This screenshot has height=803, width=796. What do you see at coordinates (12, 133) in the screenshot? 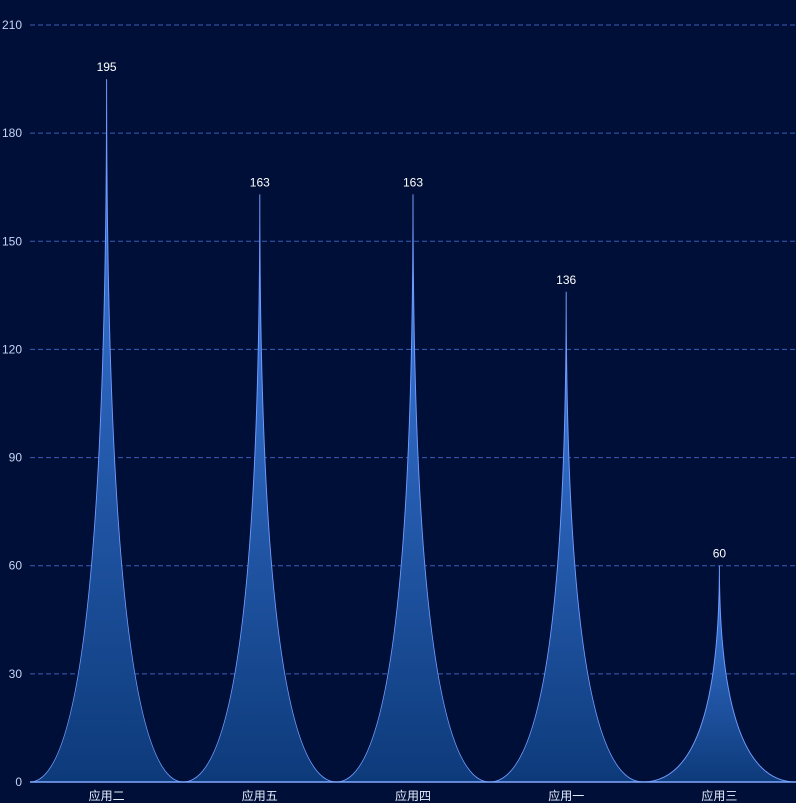
I see `y-tick-label: 180` at bounding box center [12, 133].